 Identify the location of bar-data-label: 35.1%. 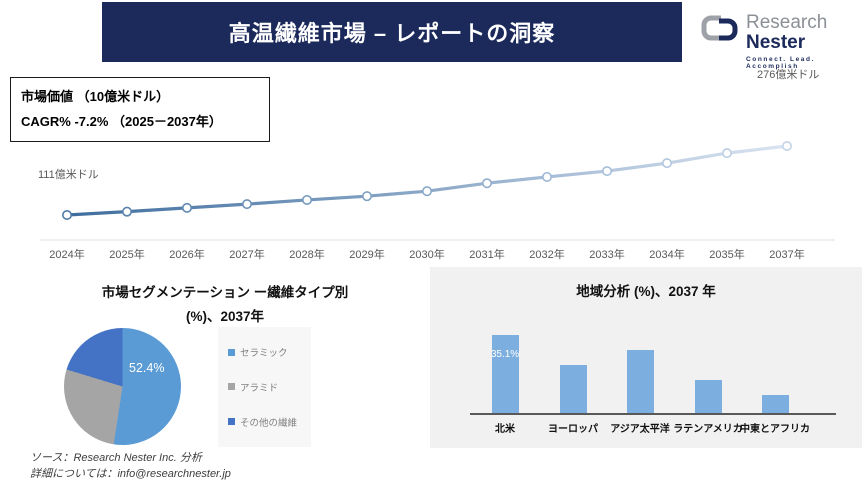
(505, 354).